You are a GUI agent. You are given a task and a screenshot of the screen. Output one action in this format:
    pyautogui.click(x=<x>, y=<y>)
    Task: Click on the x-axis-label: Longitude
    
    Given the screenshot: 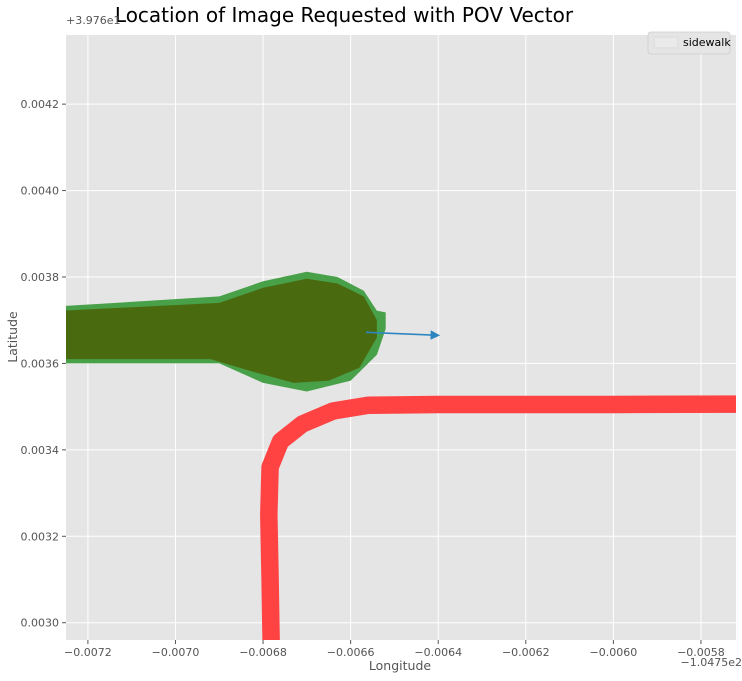 What is the action you would take?
    pyautogui.click(x=400, y=665)
    